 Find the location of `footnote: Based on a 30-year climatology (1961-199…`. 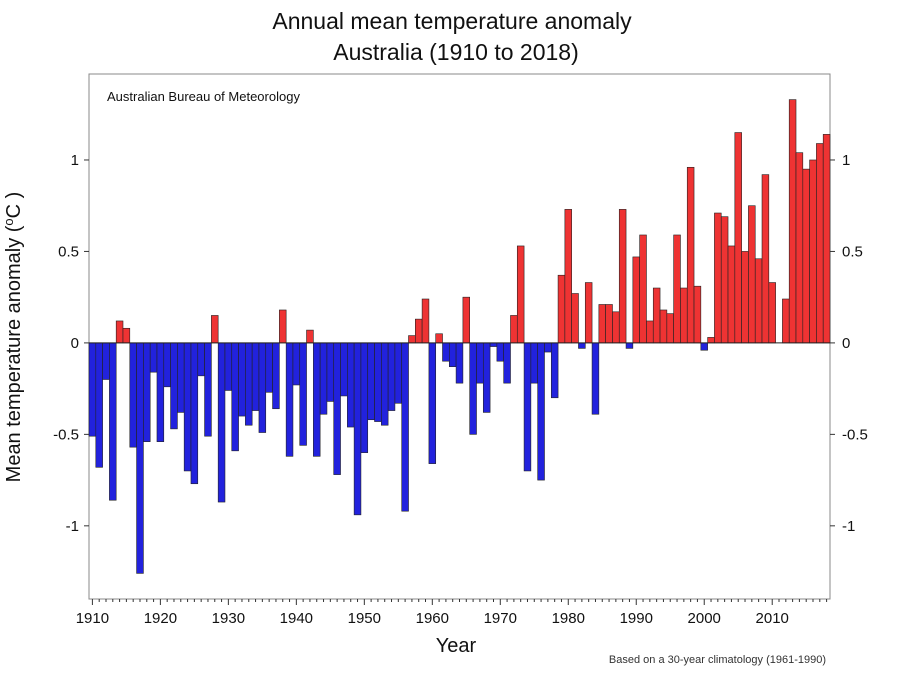

footnote: Based on a 30-year climatology (1961-199… is located at coordinates (717, 660).